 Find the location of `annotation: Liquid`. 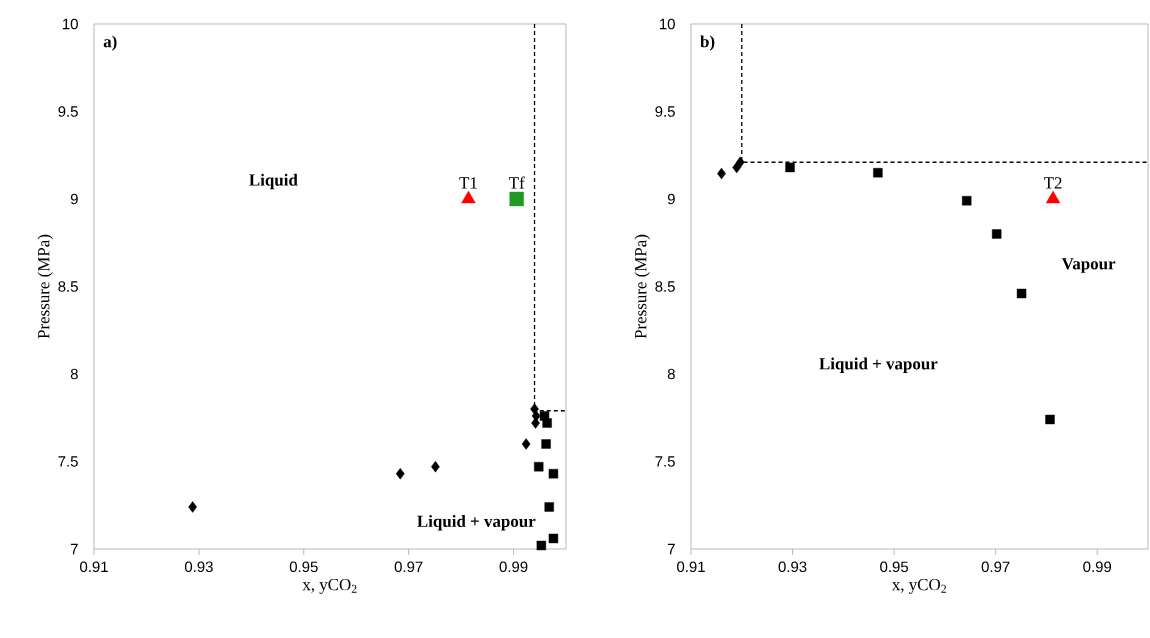

annotation: Liquid is located at coordinates (273, 181).